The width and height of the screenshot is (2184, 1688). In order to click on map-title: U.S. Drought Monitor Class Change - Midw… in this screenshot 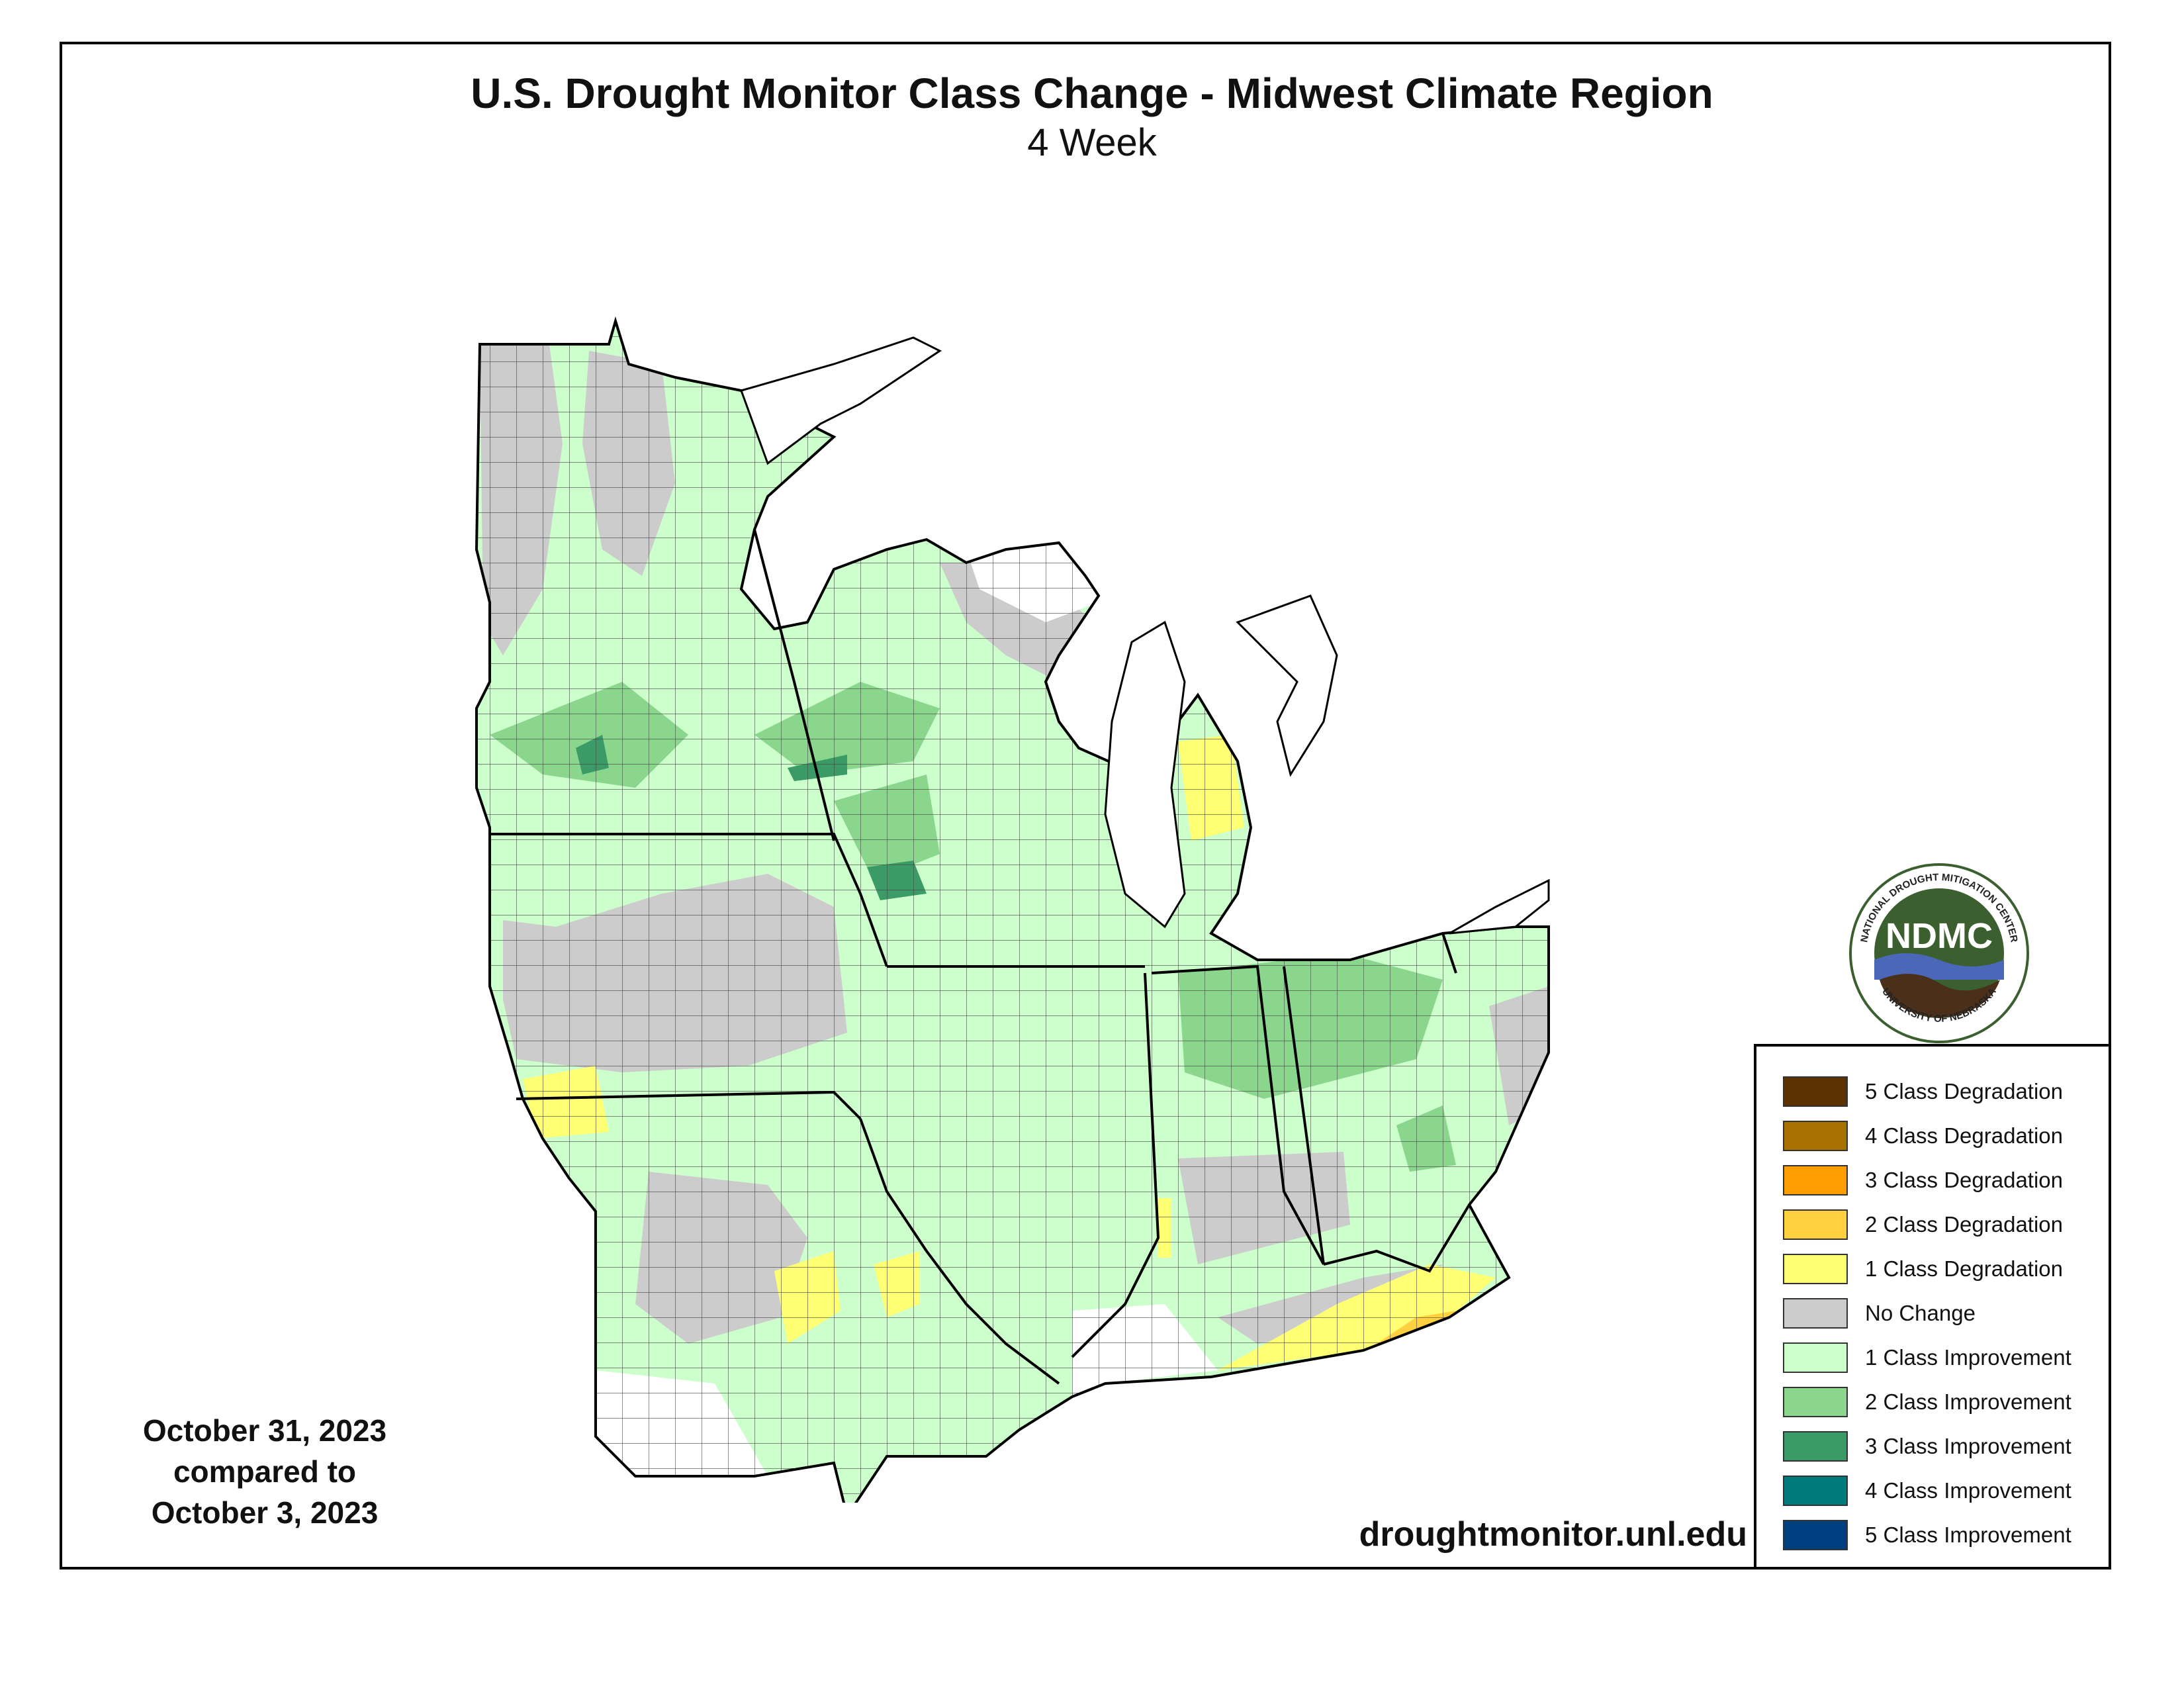, I will do `click(1092, 93)`.